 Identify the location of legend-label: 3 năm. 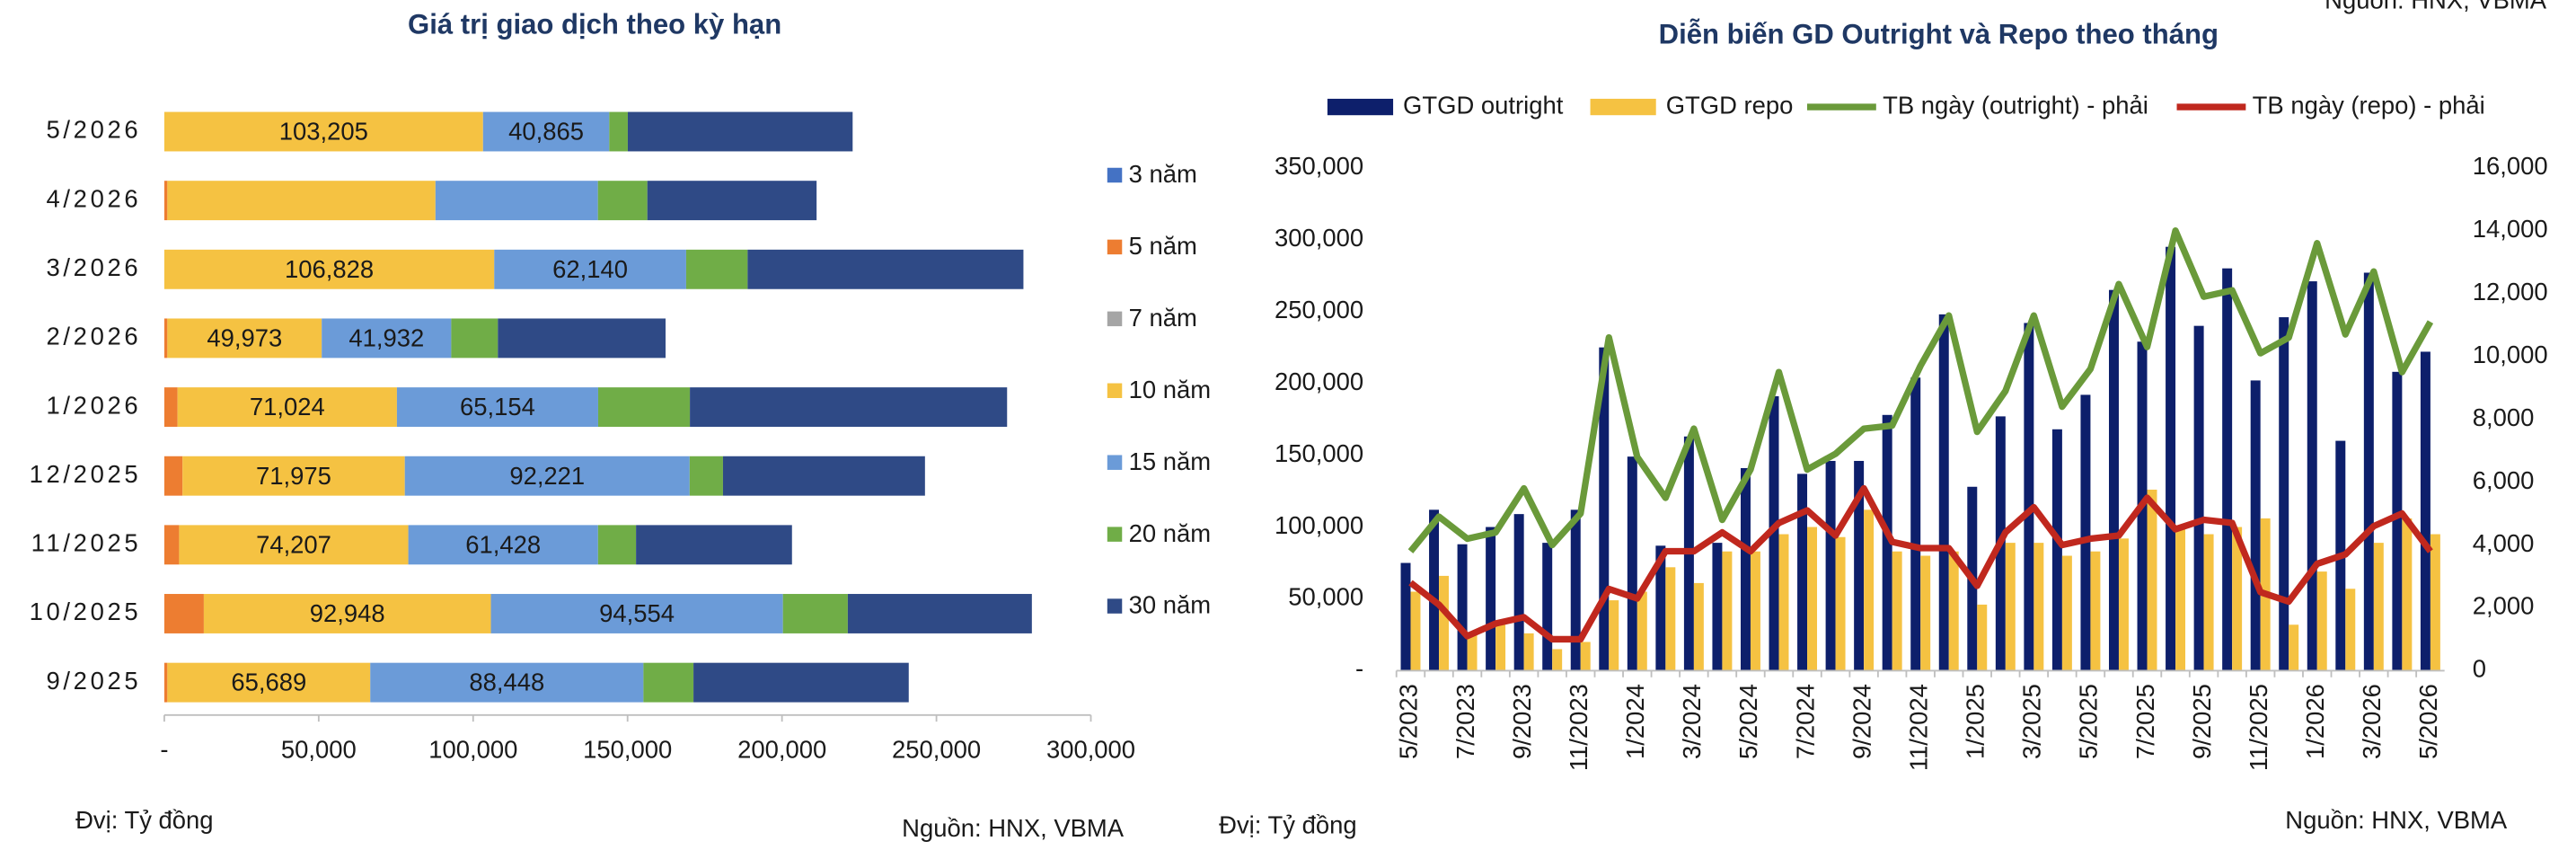
(1163, 174).